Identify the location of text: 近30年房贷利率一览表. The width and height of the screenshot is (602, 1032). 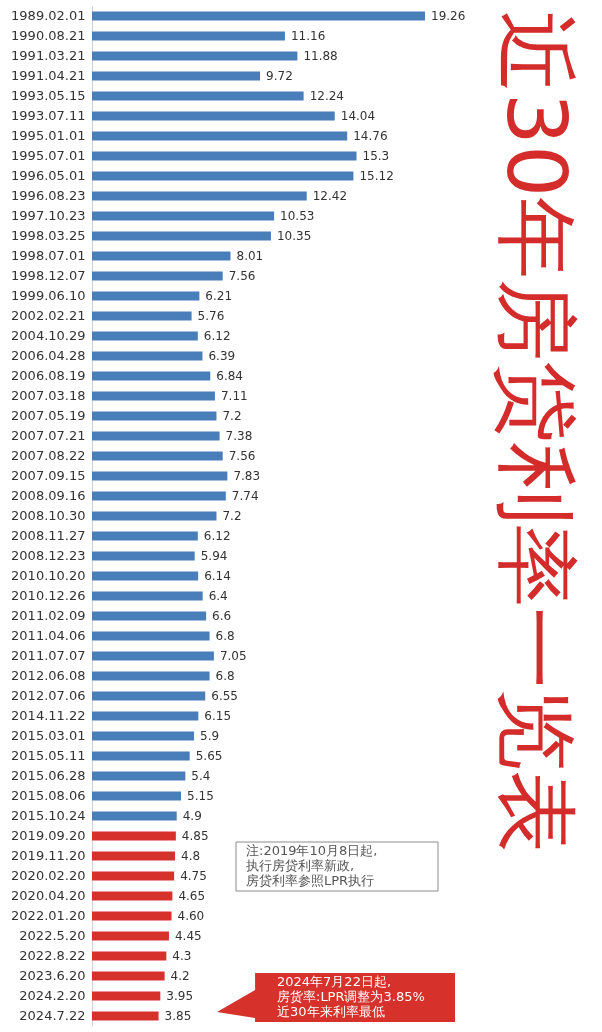
(536, 432).